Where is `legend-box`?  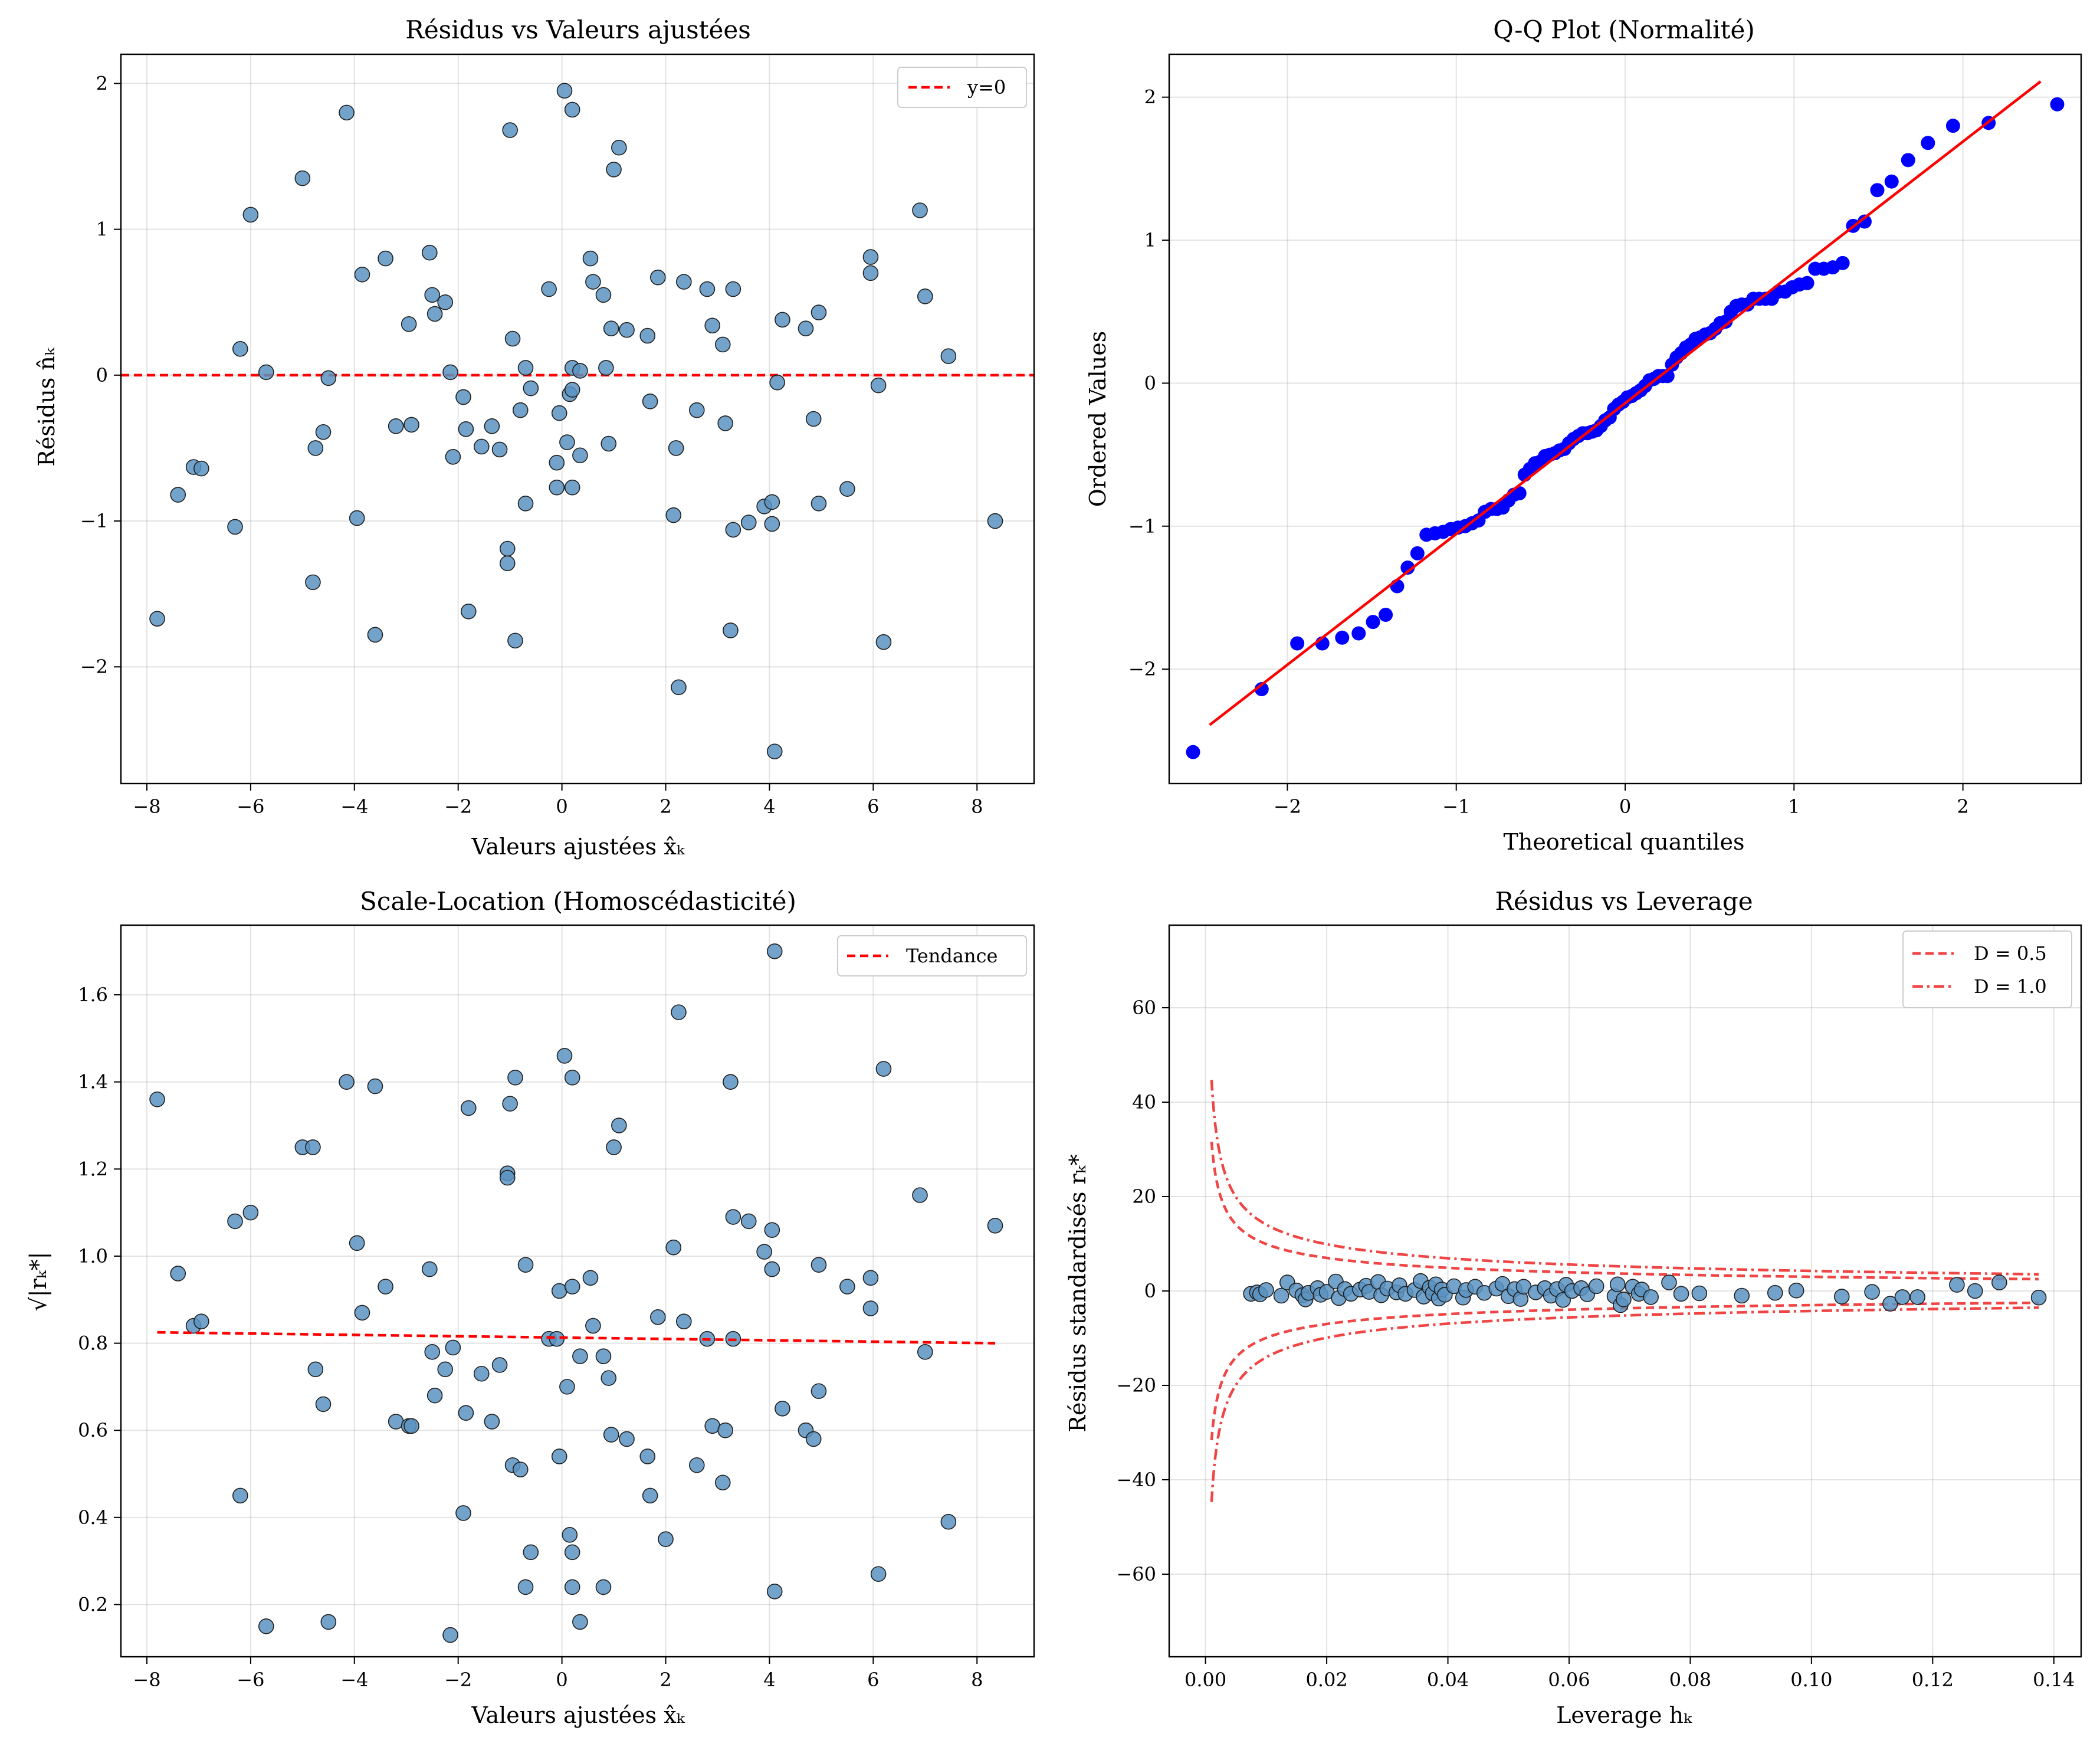
legend-box is located at coordinates (962, 88).